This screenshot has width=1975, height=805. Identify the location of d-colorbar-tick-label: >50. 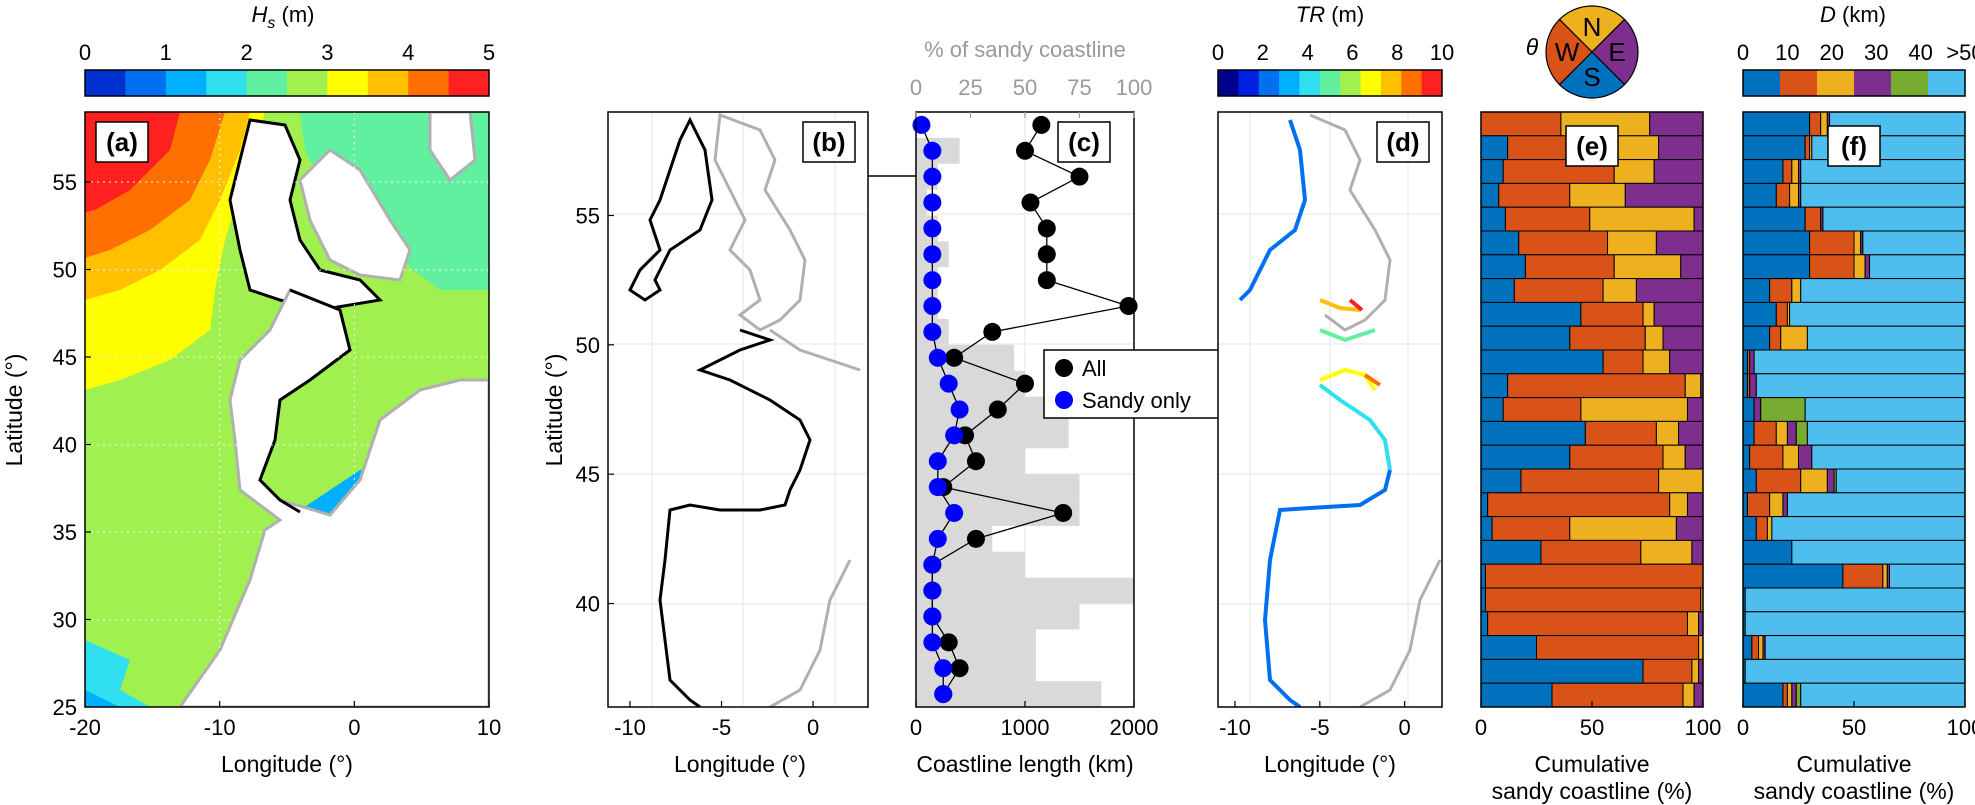
(1960, 52).